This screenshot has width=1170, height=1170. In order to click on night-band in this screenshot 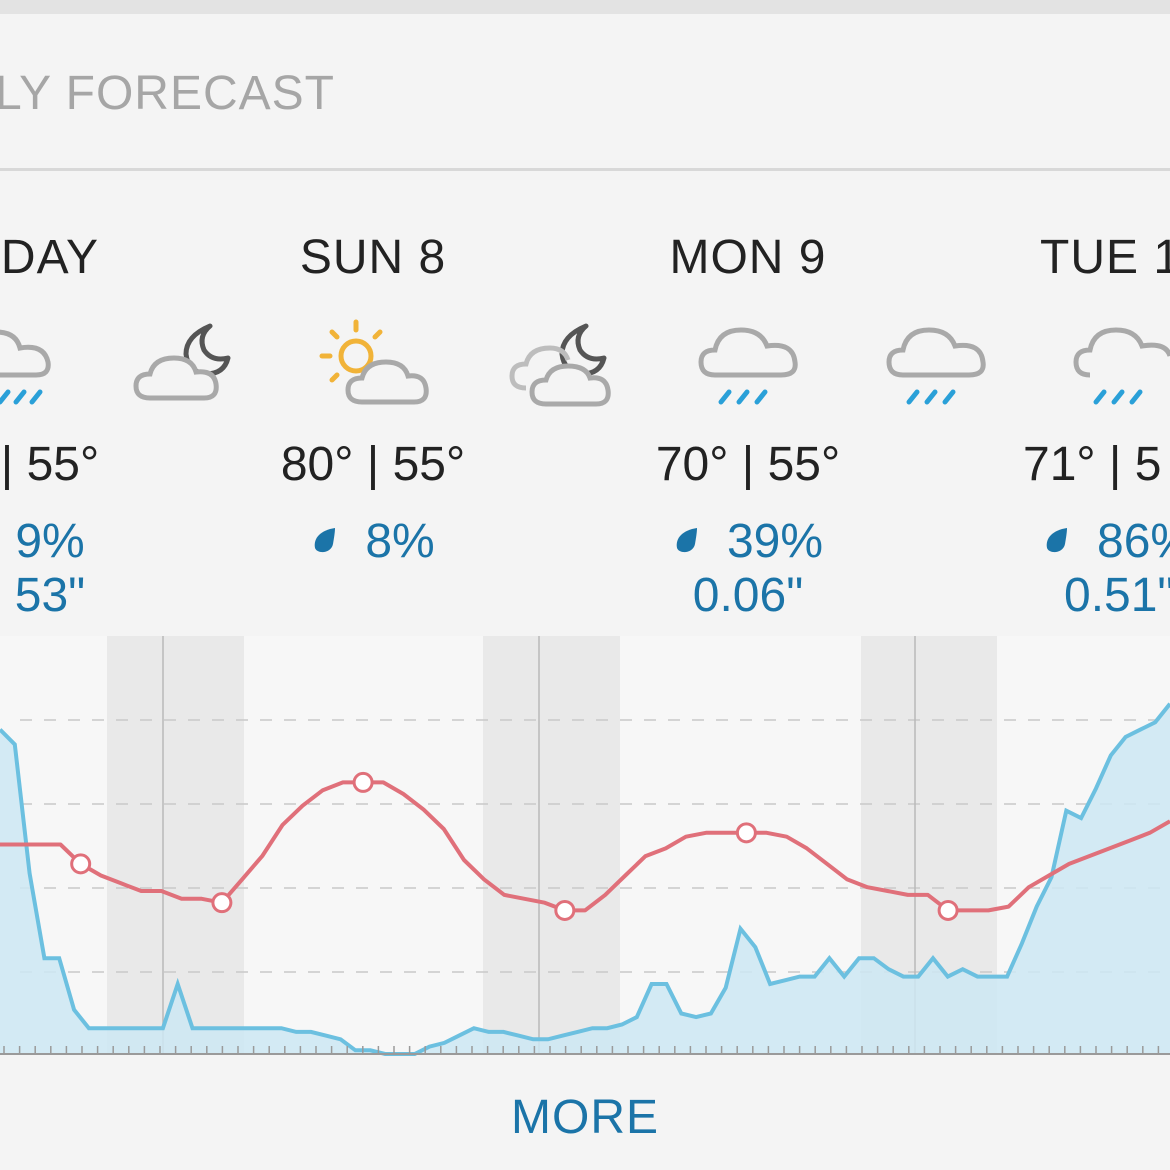, I will do `click(551, 845)`.